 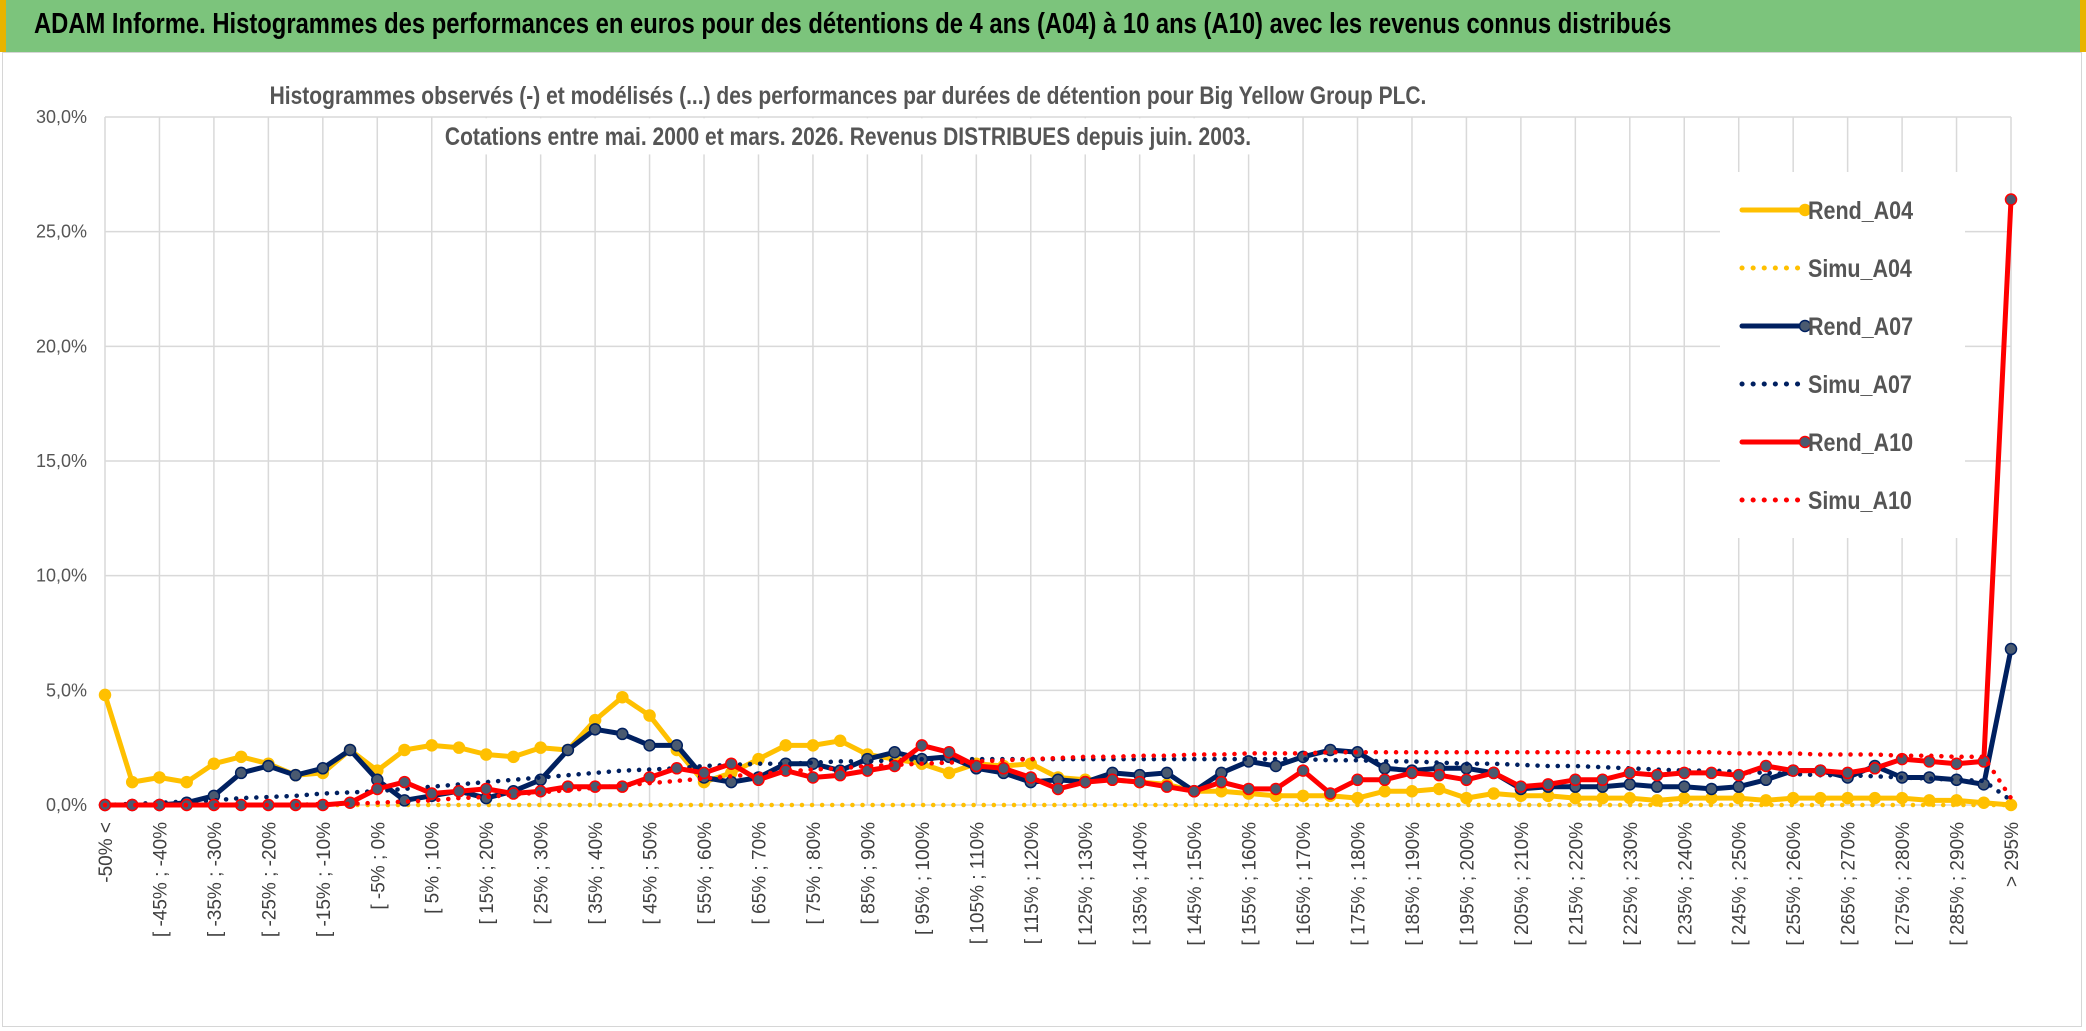 What do you see at coordinates (1805, 210) in the screenshot?
I see `legend-marker` at bounding box center [1805, 210].